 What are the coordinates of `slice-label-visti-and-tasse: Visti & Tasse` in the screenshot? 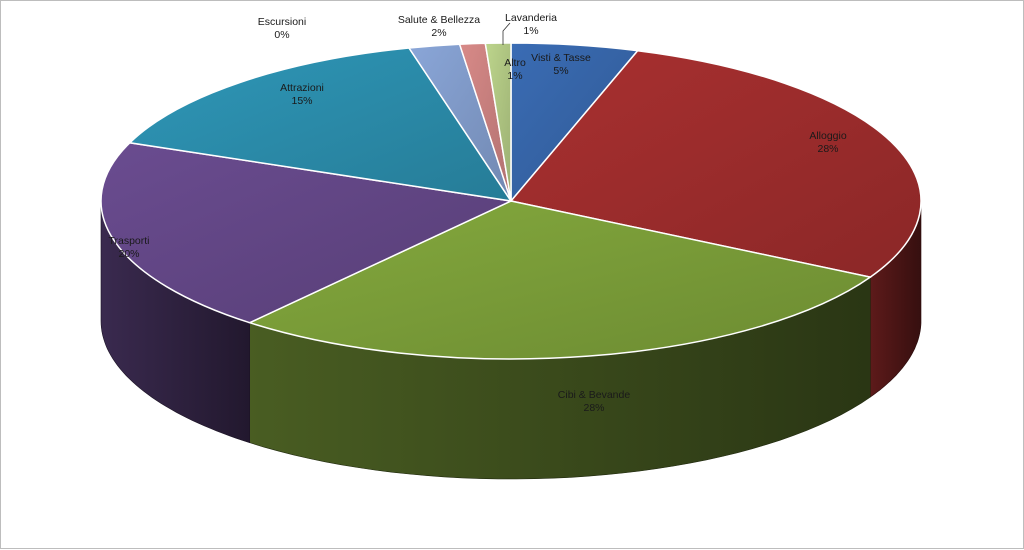 It's located at (561, 58).